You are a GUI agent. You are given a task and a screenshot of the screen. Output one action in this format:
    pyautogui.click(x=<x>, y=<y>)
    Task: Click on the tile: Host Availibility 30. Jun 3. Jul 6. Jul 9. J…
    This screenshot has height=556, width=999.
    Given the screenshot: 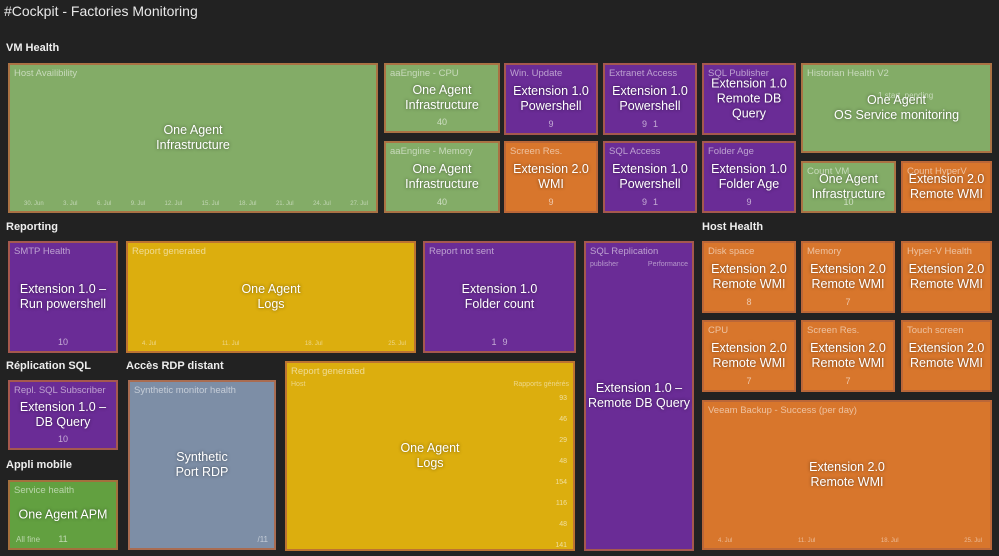 What is the action you would take?
    pyautogui.click(x=193, y=138)
    